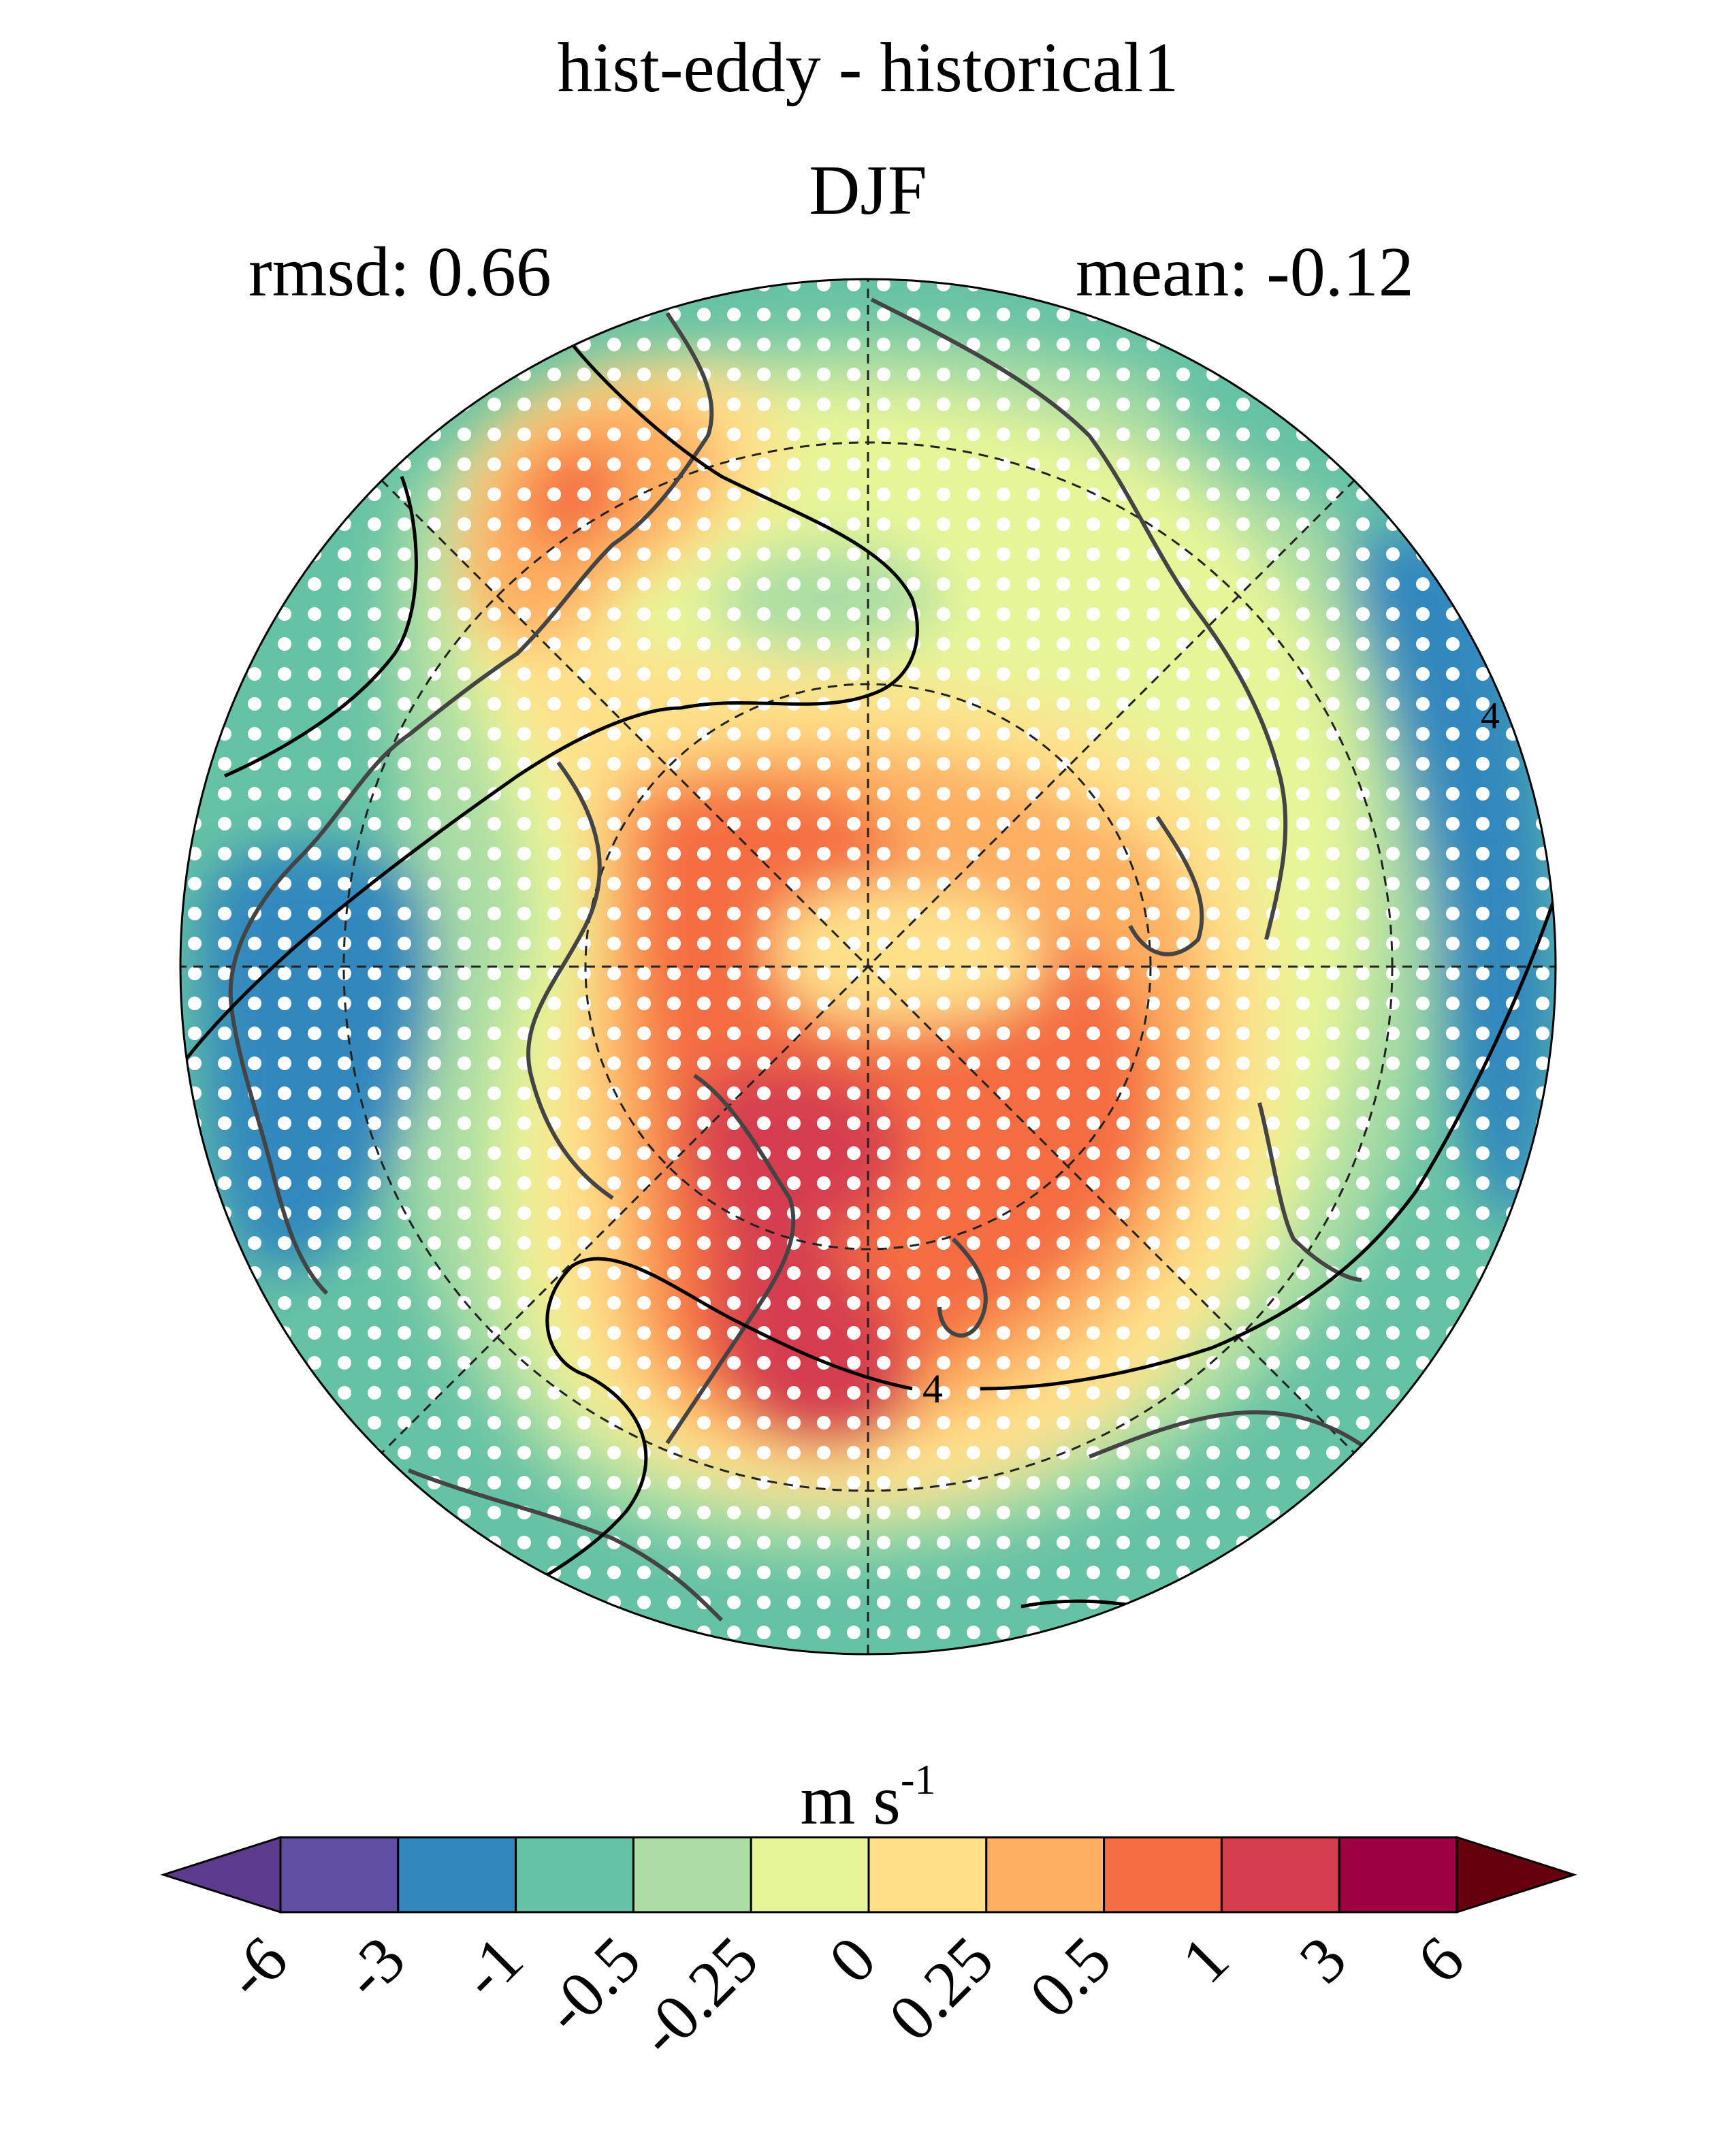  Describe the element at coordinates (1245, 272) in the screenshot. I see `mean-label: mean: -0.12` at that location.